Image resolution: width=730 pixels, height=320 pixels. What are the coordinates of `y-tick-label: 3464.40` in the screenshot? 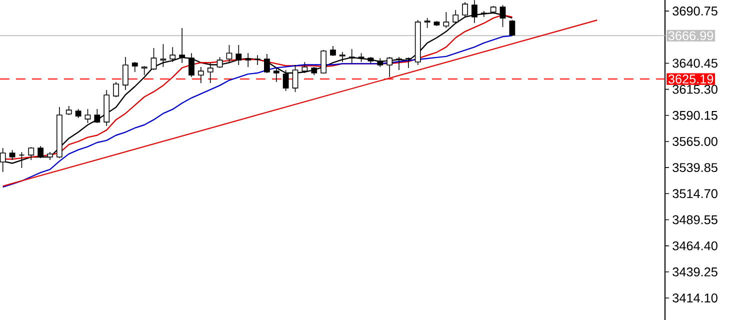 It's located at (695, 245).